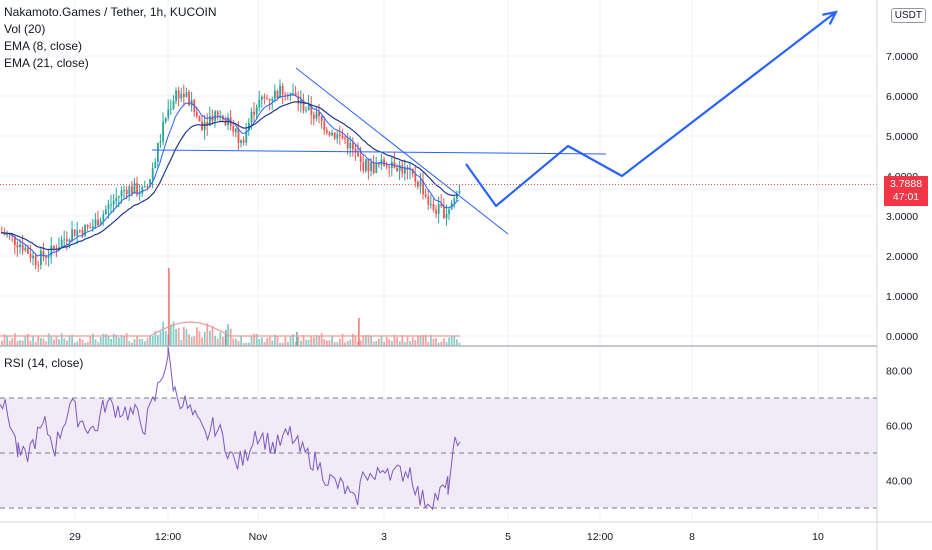 The height and width of the screenshot is (550, 932). I want to click on rsi-axis: 40.00 60.00 80.00, so click(899, 427).